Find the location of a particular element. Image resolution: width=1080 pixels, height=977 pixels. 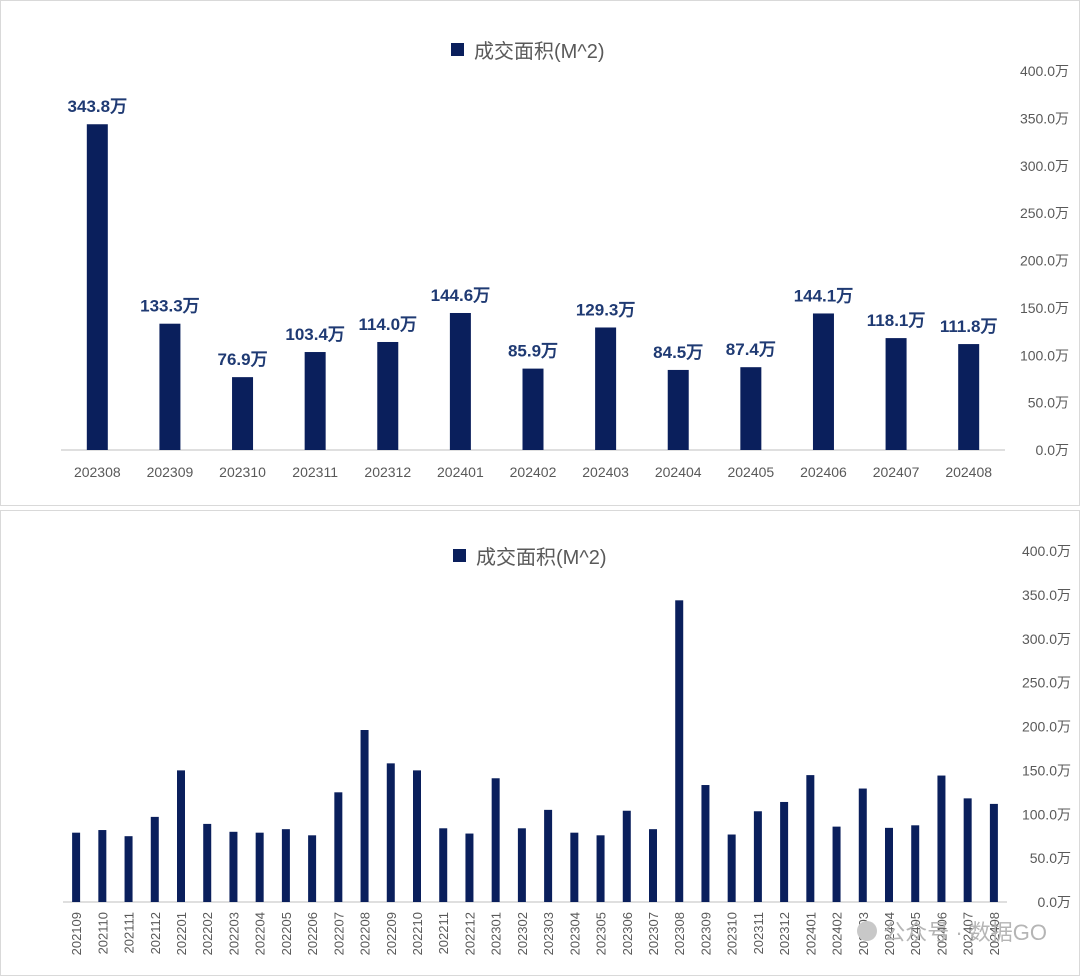

x-tick-label: 202307 is located at coordinates (653, 933).